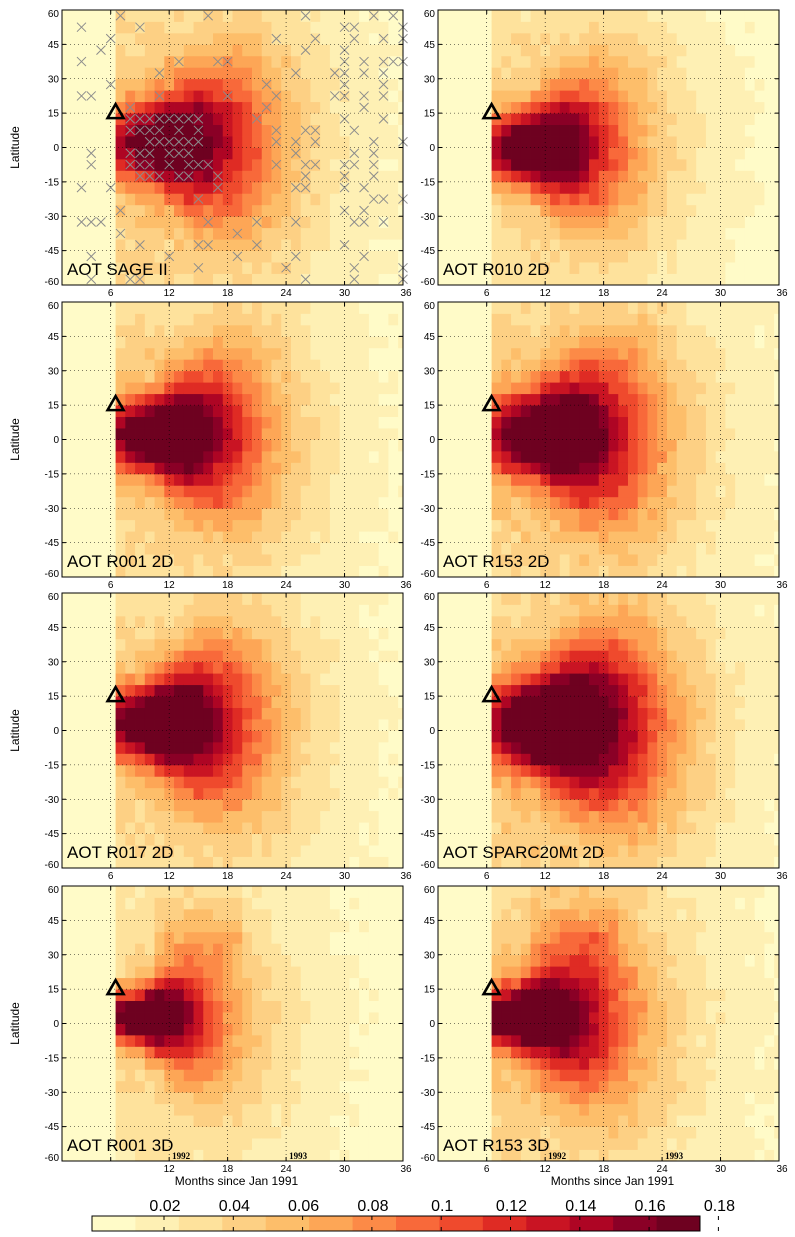 This screenshot has height=1237, width=795. I want to click on x-tick-label: 12, so click(546, 293).